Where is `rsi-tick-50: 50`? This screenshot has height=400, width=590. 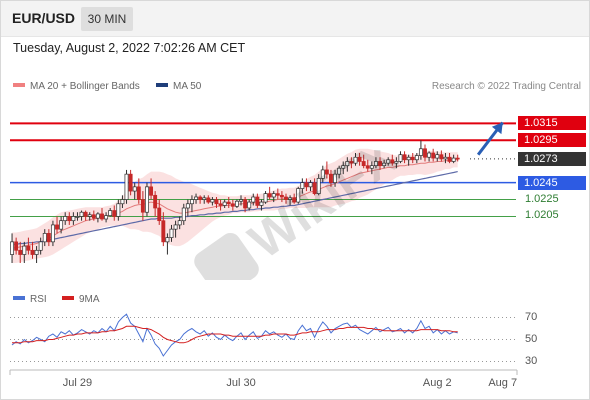 rsi-tick-50: 50 is located at coordinates (531, 338).